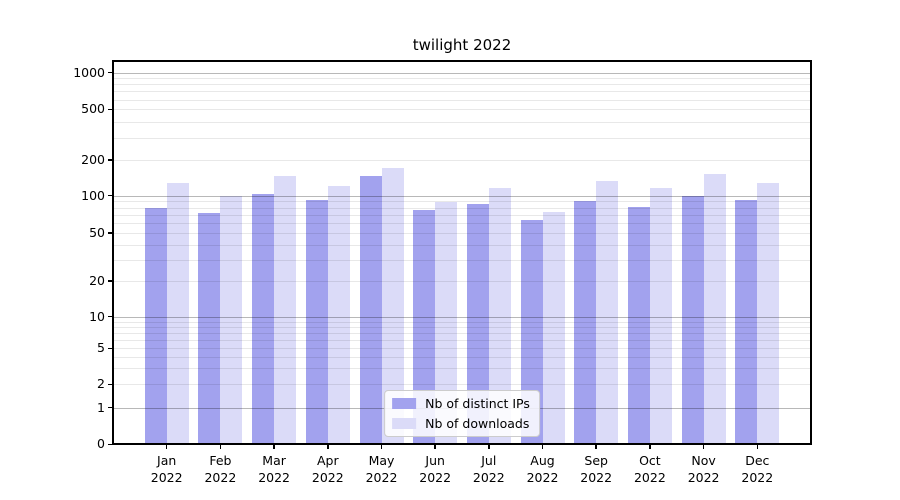 The width and height of the screenshot is (900, 500). I want to click on x-tick-label-aug: Aug 2022, so click(542, 469).